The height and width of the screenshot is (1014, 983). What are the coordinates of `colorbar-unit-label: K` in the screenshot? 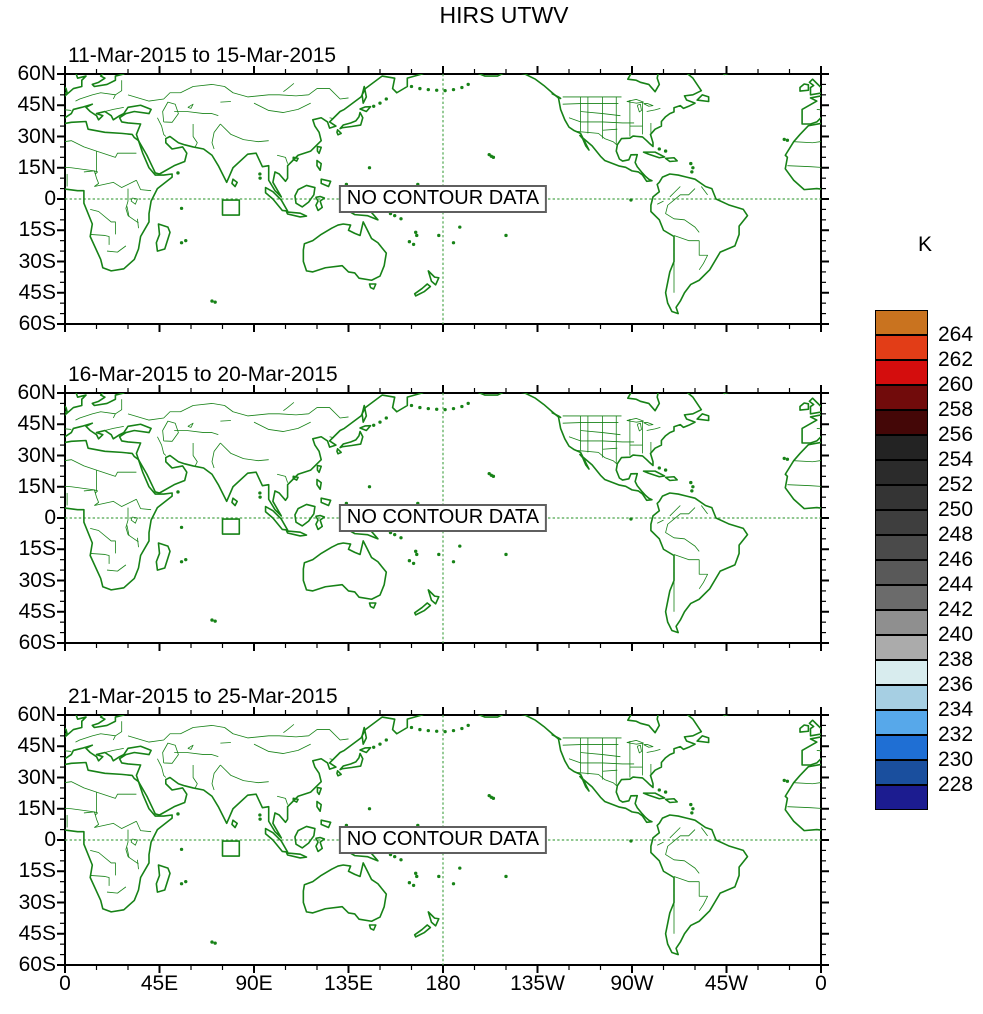 It's located at (924, 244).